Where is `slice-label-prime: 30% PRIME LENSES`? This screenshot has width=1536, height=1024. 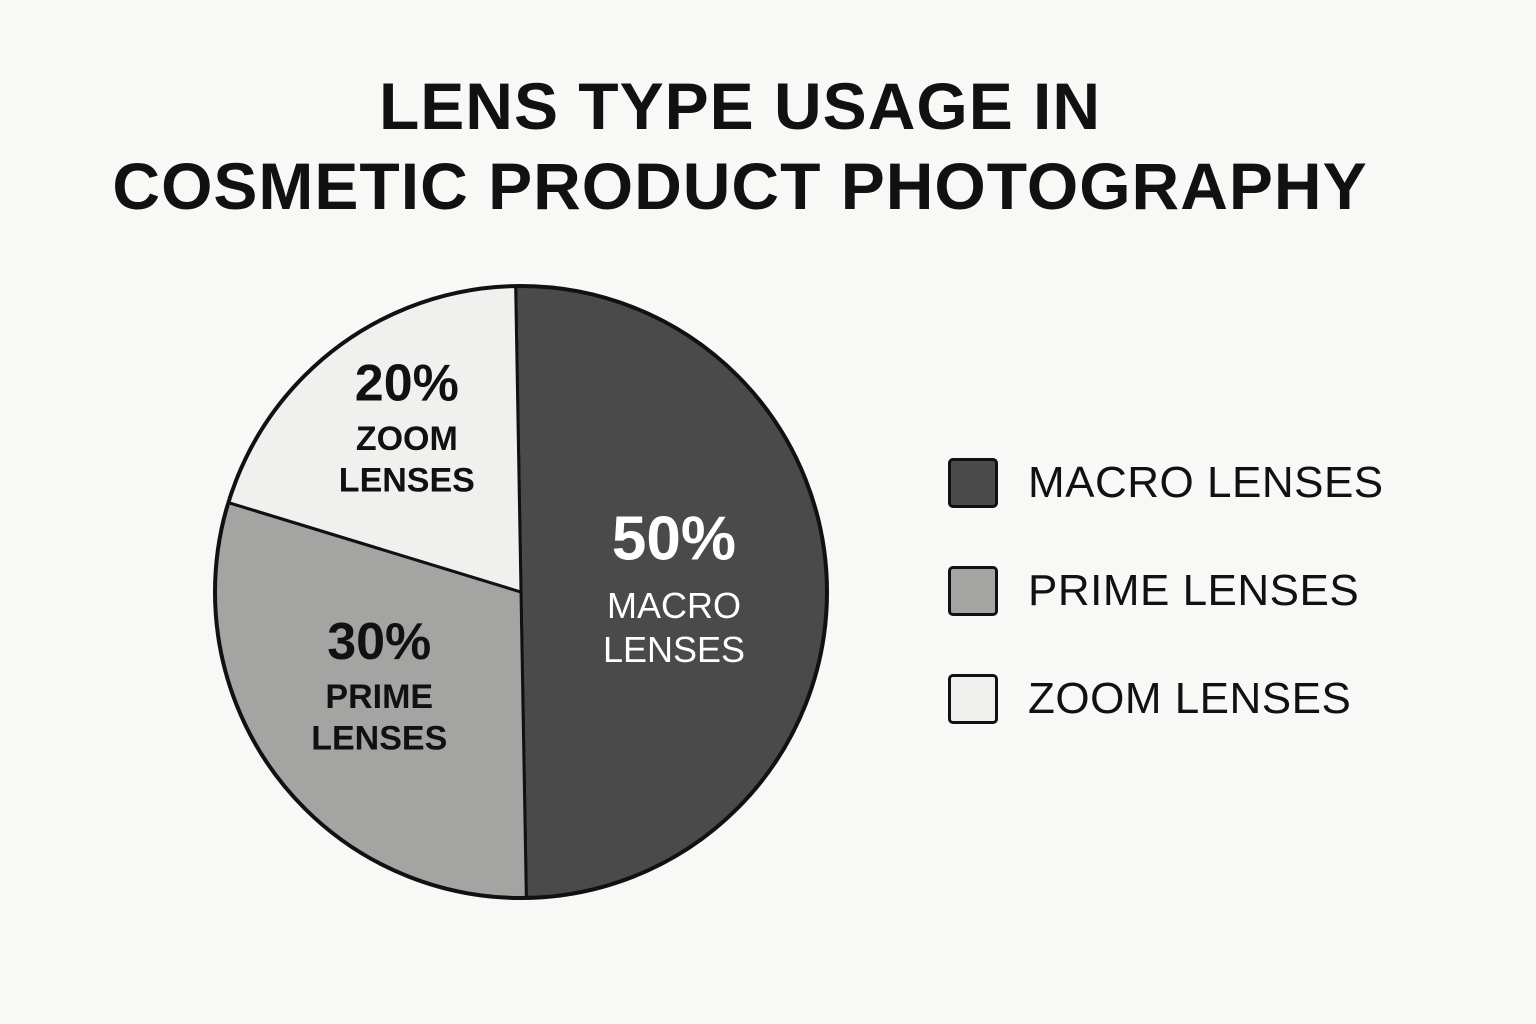 slice-label-prime: 30% PRIME LENSES is located at coordinates (379, 685).